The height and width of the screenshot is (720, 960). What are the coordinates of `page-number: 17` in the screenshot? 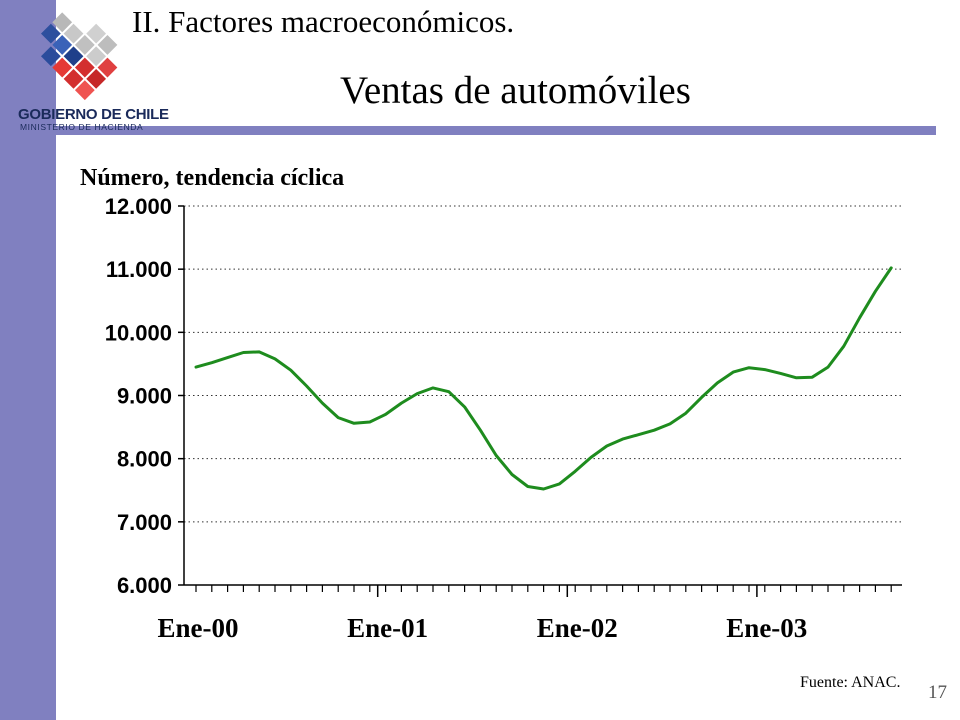 It's located at (937, 692).